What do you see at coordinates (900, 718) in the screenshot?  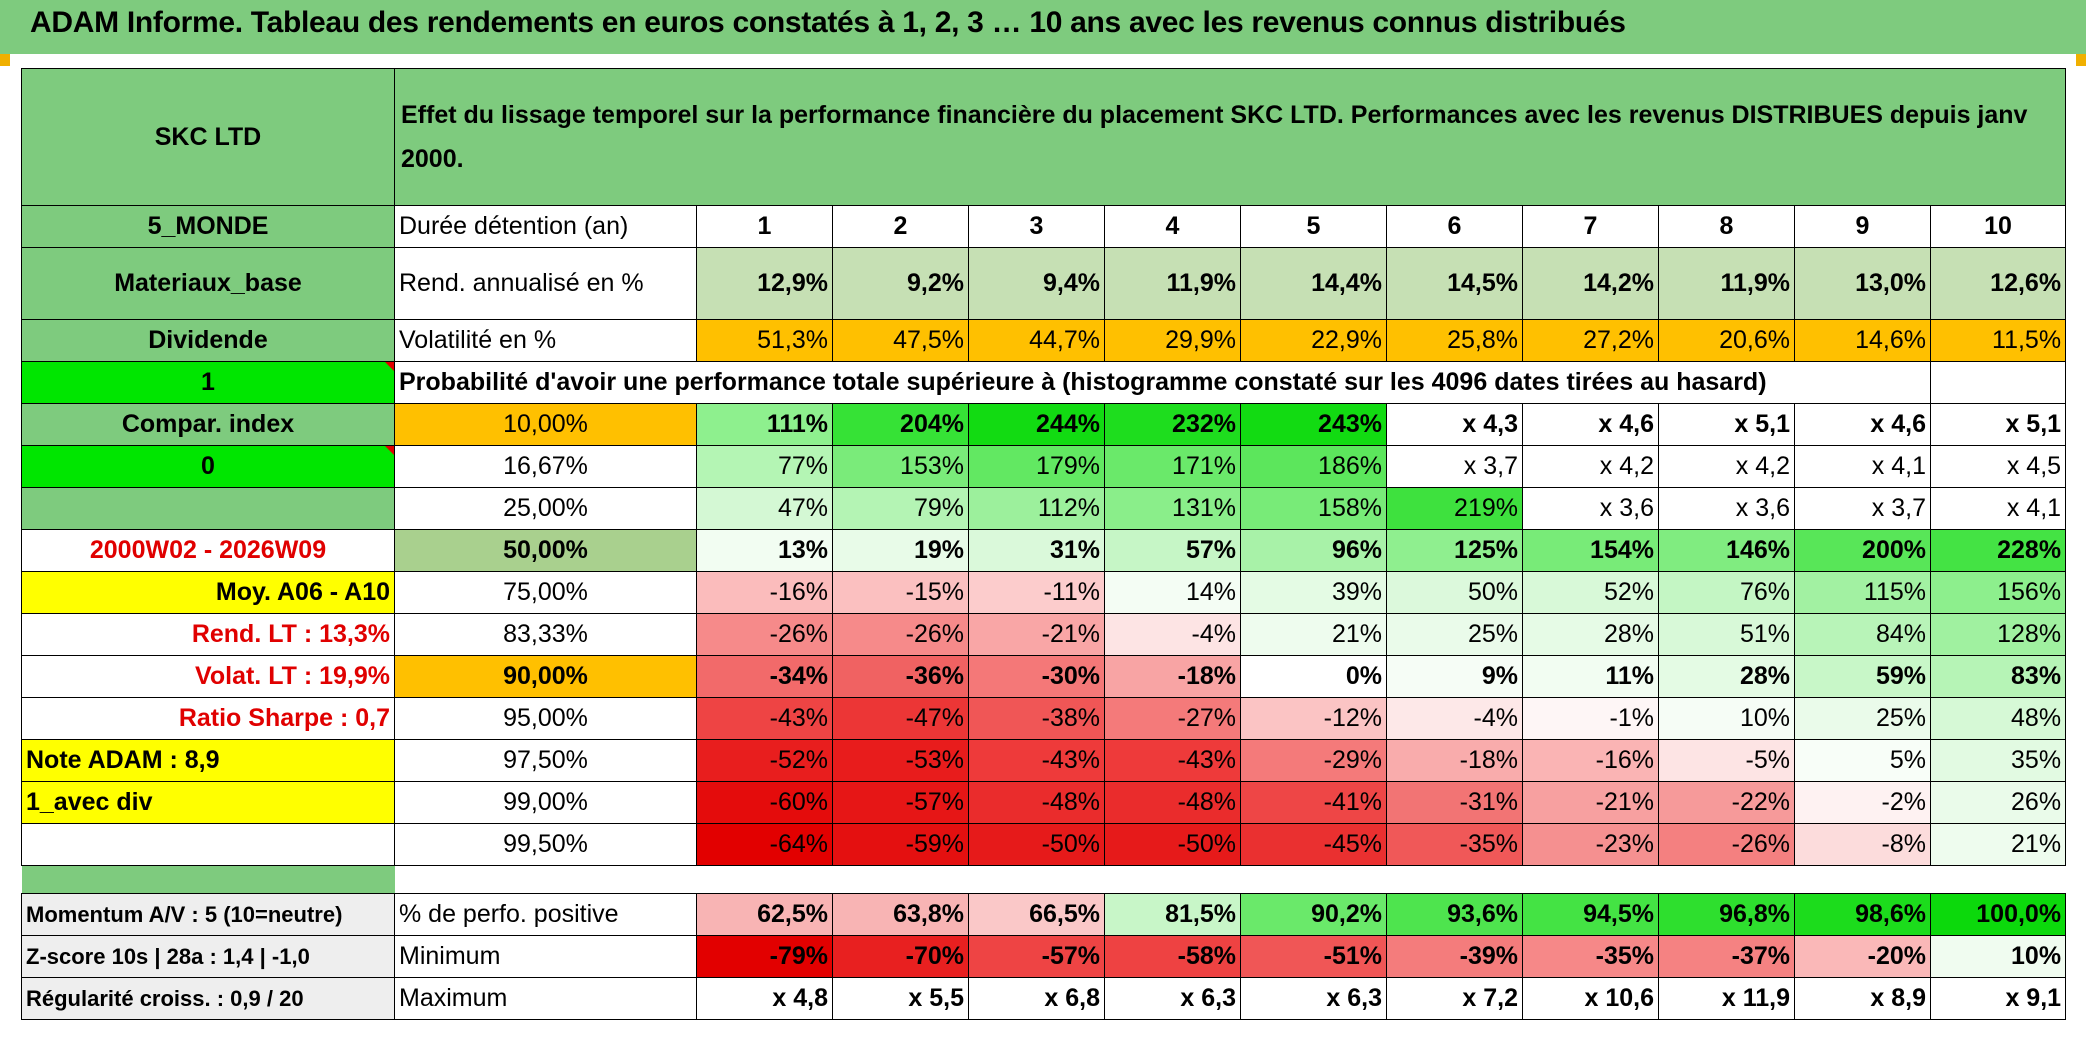 I see `prob-cell: -47%` at bounding box center [900, 718].